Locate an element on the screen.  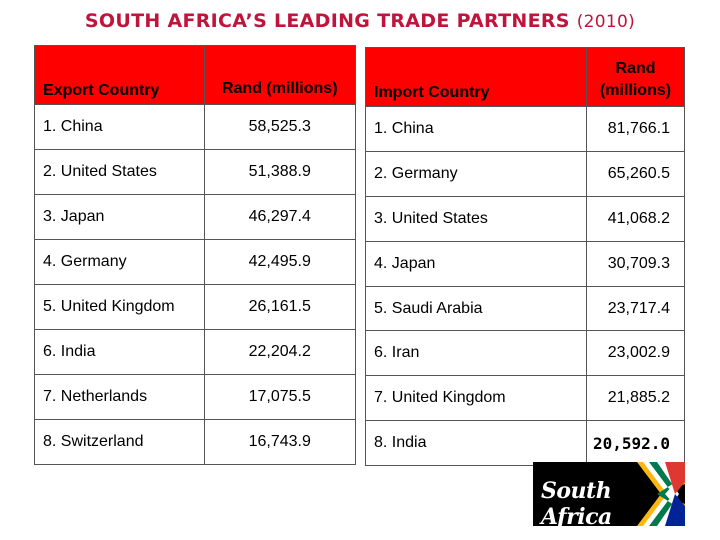
table-row: 2. United States 51,388.9 is located at coordinates (195, 172).